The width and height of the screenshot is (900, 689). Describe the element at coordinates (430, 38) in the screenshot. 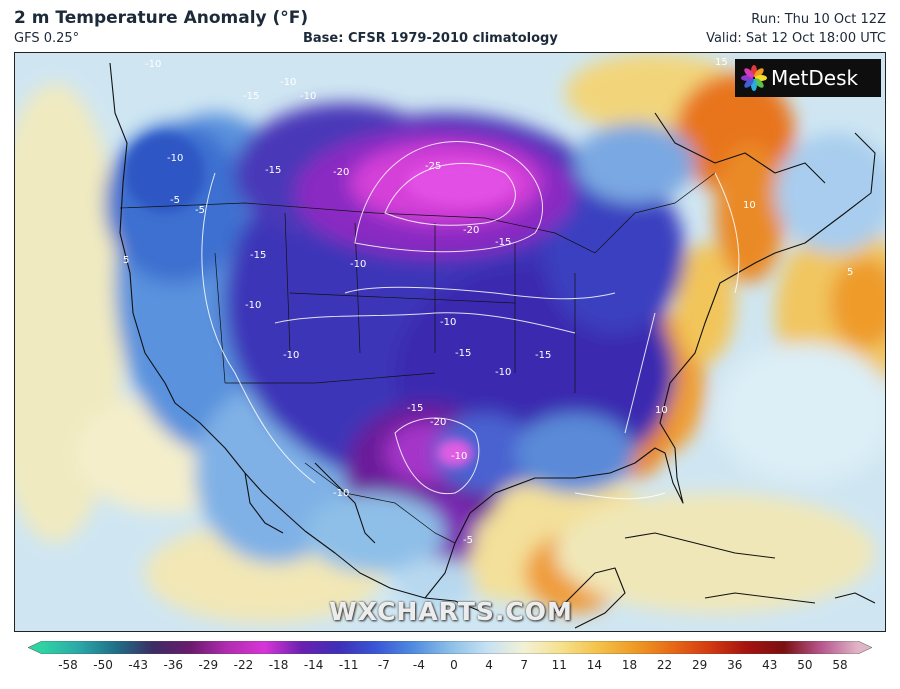

I see `climatology-base-label: Base: CFSR 1979-2010 climatology` at that location.